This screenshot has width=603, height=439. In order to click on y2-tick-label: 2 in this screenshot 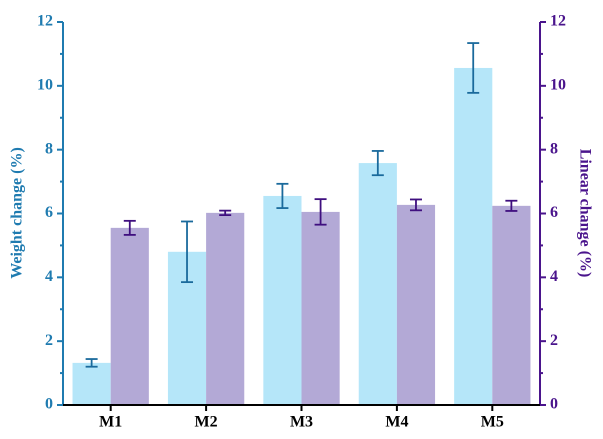, I will do `click(554, 340)`.